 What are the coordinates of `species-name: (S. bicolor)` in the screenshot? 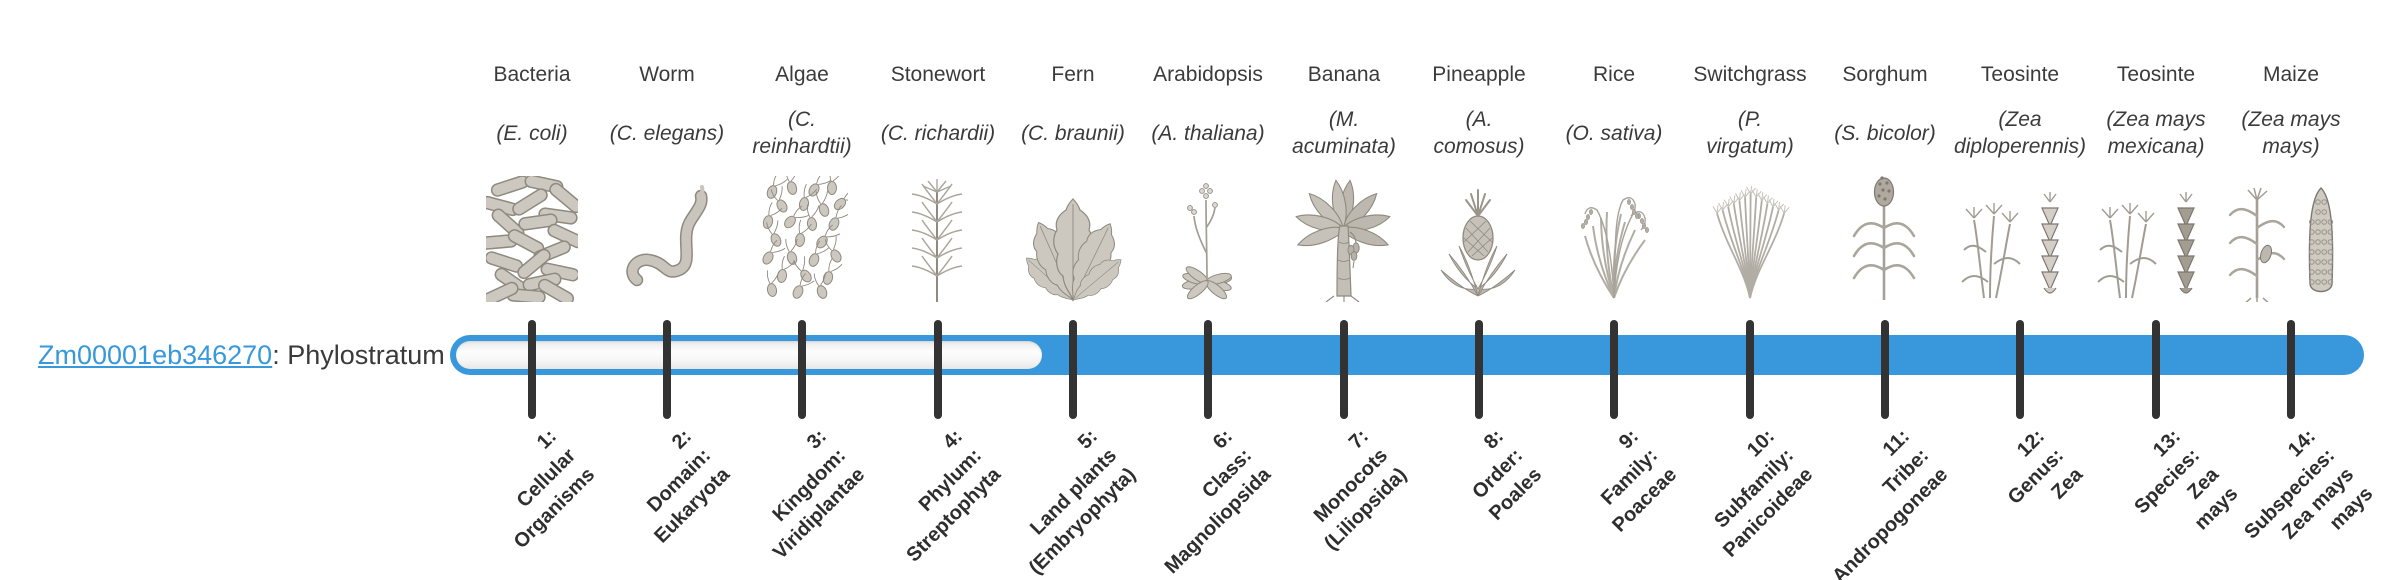 It's located at (1885, 133).